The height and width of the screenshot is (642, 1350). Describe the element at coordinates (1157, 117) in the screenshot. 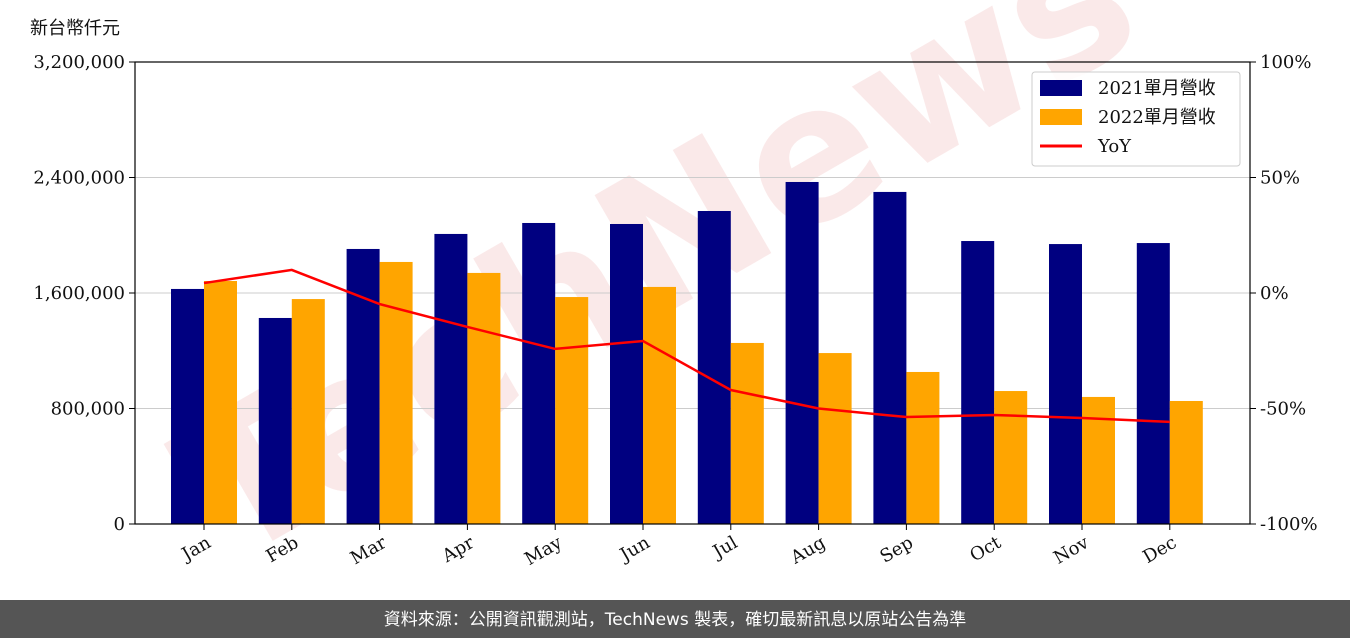

I see `legend-label: 2022單月營收` at that location.